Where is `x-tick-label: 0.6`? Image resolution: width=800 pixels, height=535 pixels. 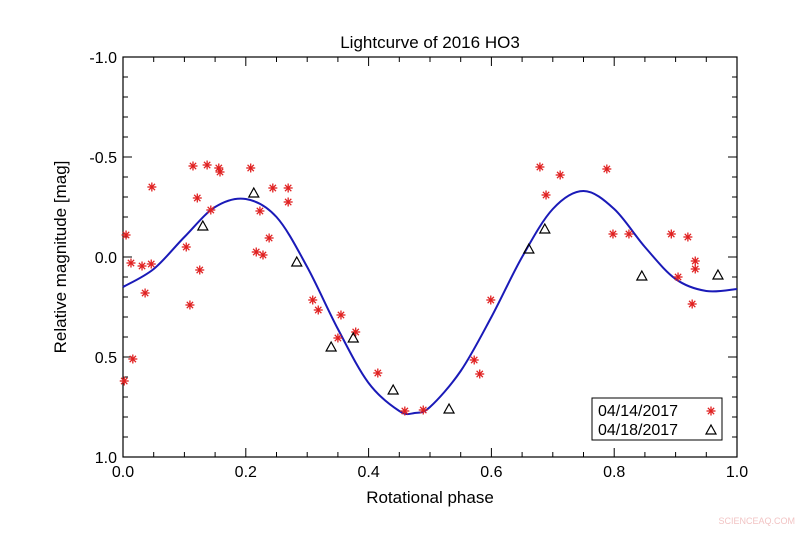
x-tick-label: 0.6 is located at coordinates (491, 472).